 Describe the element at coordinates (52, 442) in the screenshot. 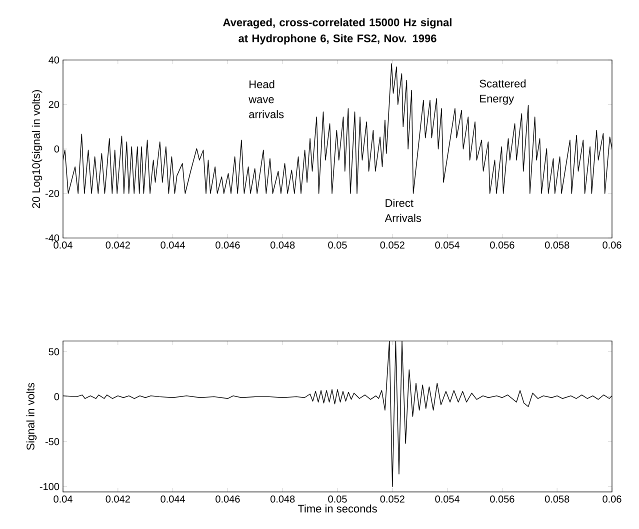

I see `y-tick-label: -50` at that location.